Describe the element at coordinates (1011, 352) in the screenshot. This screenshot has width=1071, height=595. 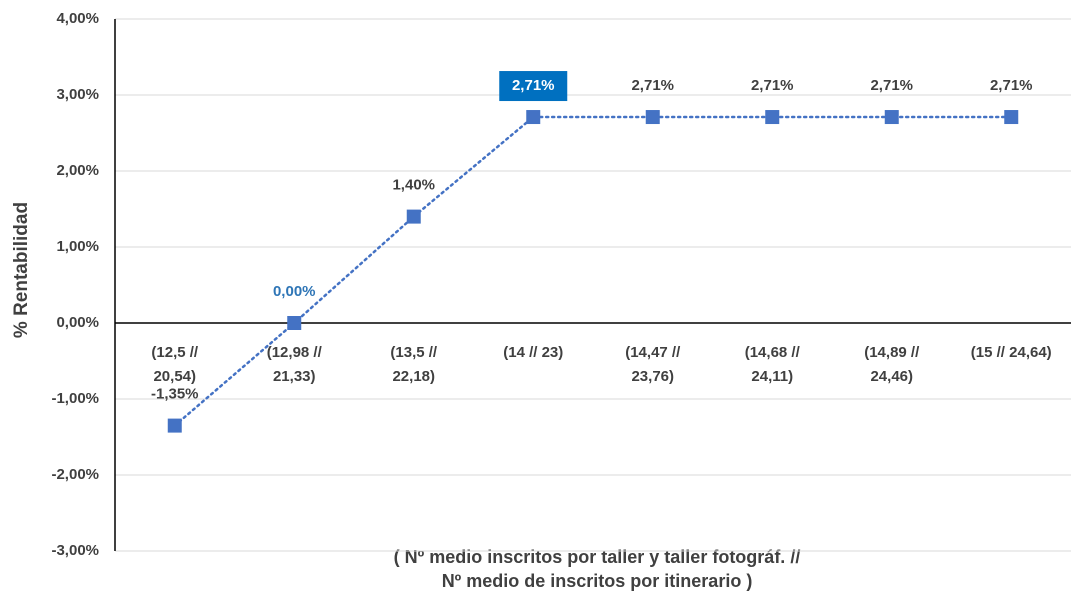
I see `x-tick-label: (15 // 24,64)` at that location.